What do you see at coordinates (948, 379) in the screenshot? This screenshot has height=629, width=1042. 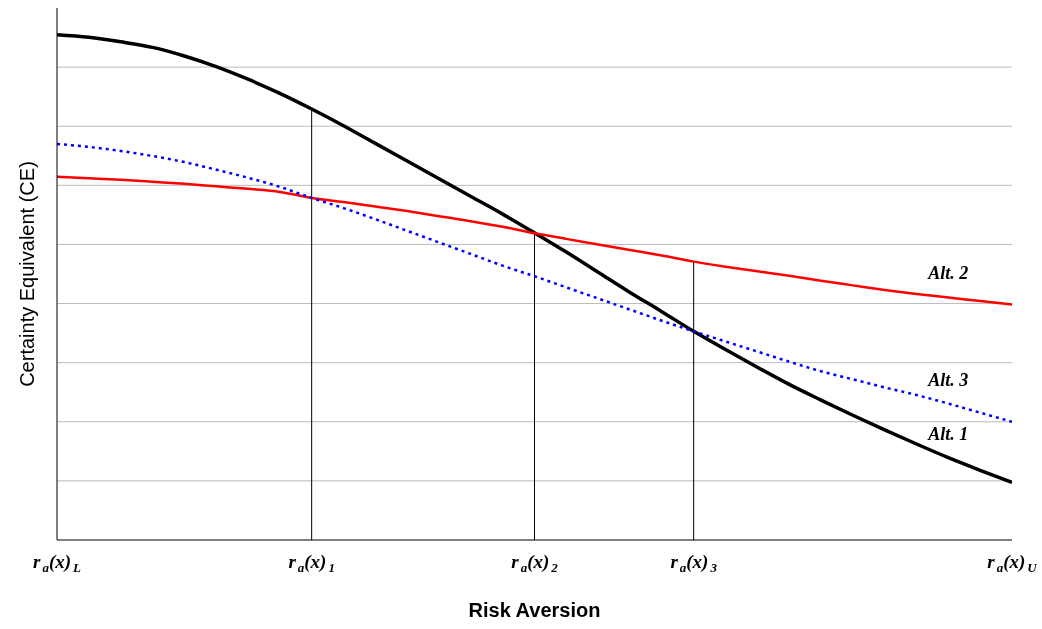 I see `series-label: Alt. 3` at bounding box center [948, 379].